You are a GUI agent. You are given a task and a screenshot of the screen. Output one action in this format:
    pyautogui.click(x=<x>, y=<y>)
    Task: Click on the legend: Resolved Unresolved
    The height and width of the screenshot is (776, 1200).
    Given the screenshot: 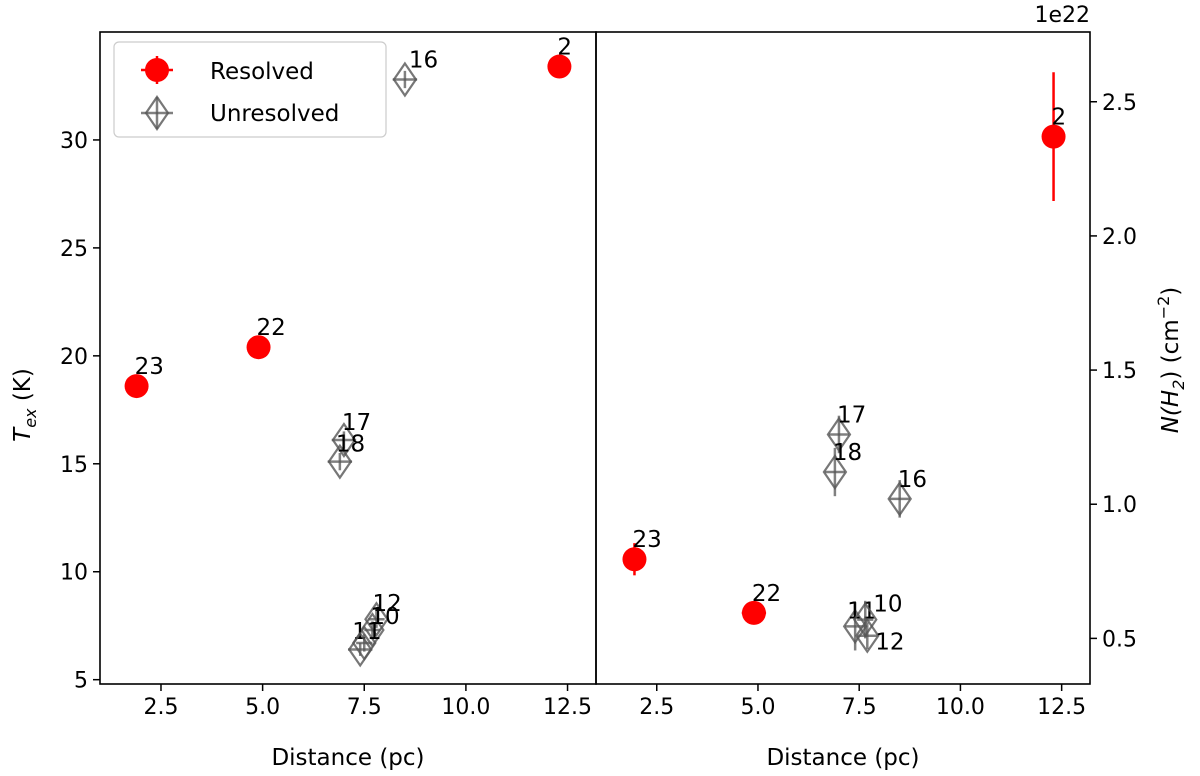 What is the action you would take?
    pyautogui.click(x=250, y=89)
    